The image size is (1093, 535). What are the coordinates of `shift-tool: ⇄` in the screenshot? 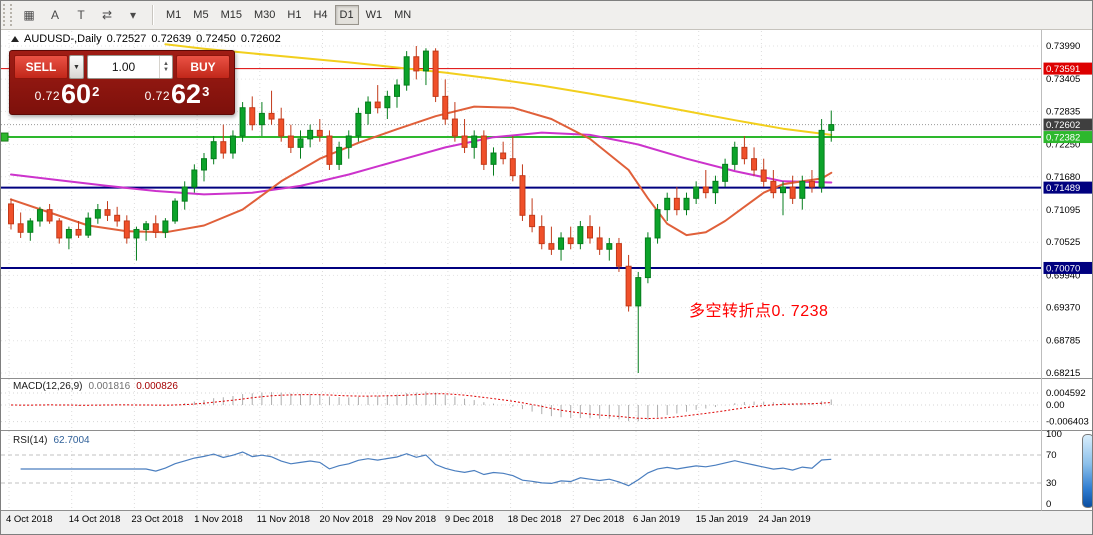 It's located at (107, 15).